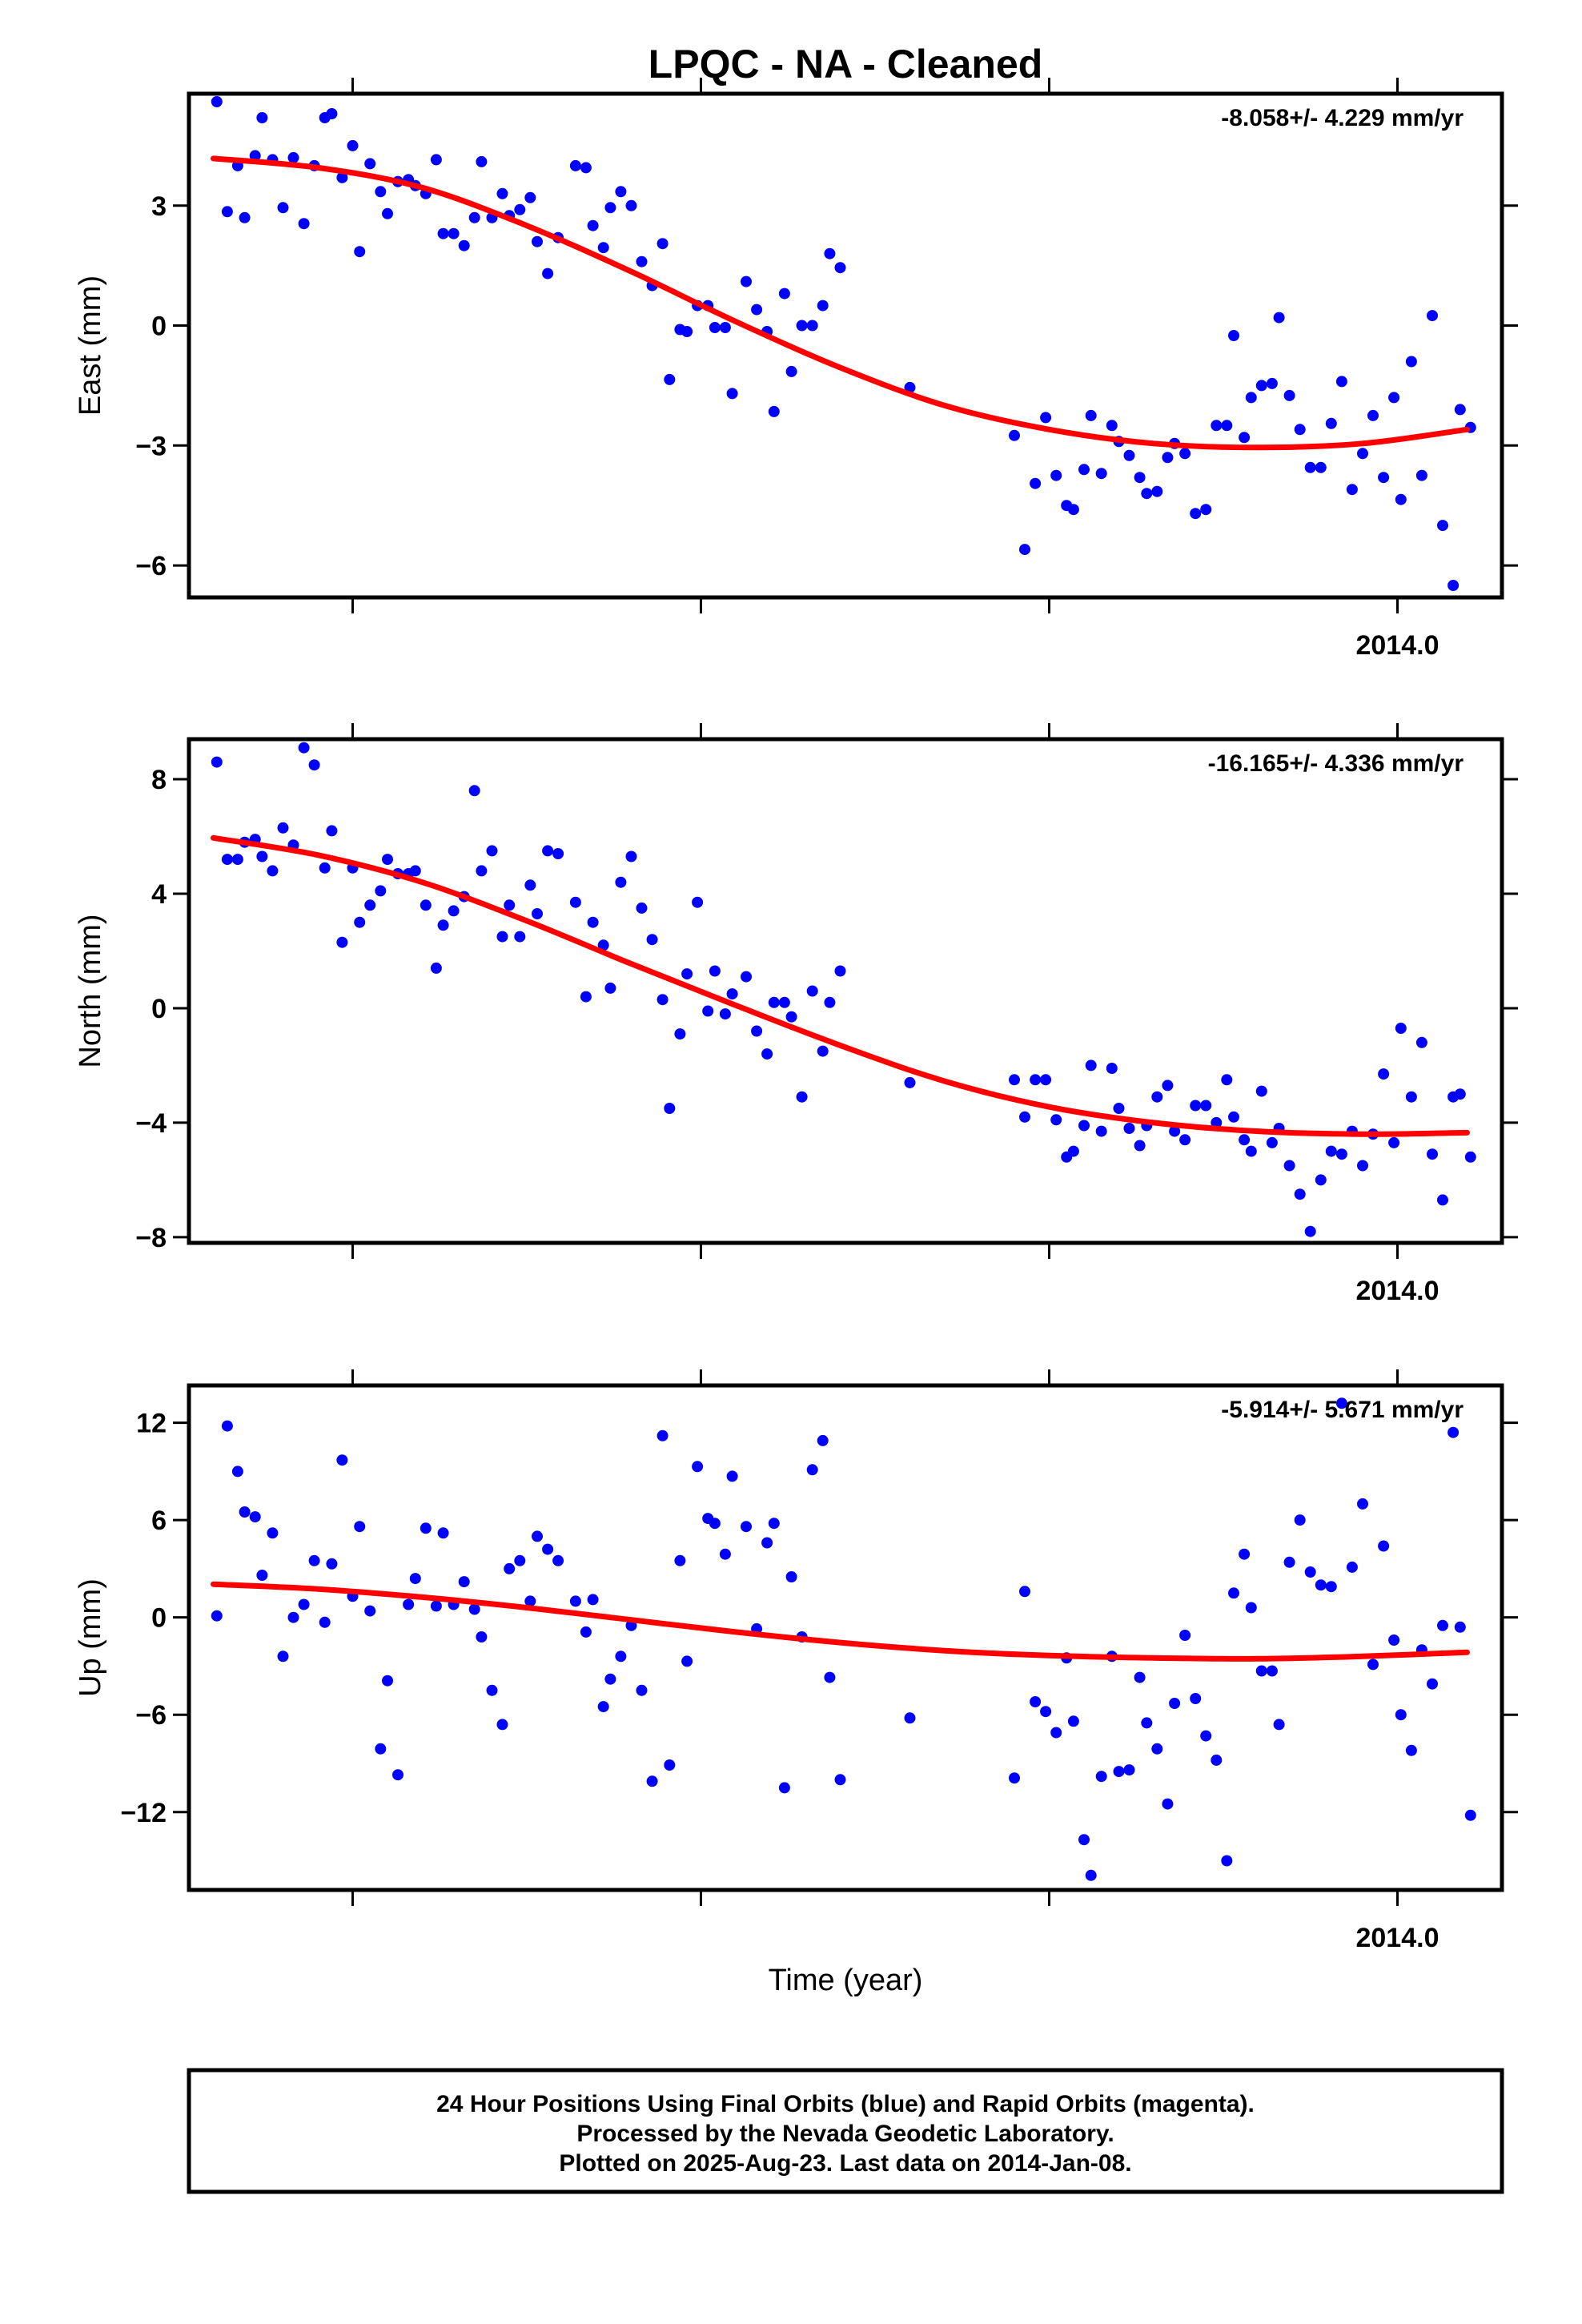 Image resolution: width=1582 pixels, height=2324 pixels. I want to click on rate-annotation: -5.914+/- 5.671 mm/yr, so click(1342, 1410).